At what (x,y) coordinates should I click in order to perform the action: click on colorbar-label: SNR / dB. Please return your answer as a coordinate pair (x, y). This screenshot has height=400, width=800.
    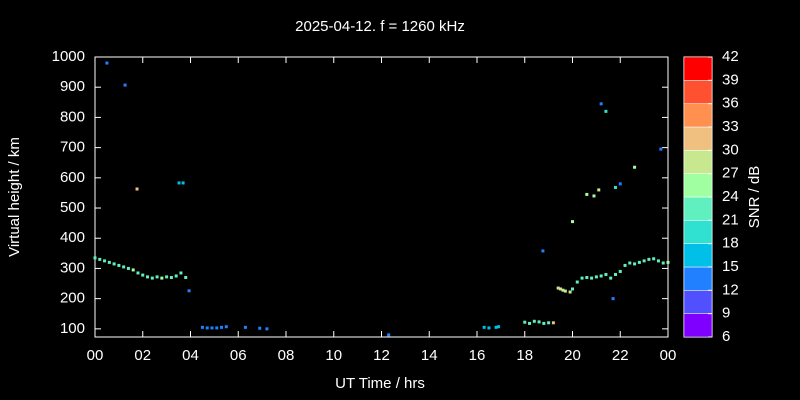
    Looking at the image, I should click on (754, 197).